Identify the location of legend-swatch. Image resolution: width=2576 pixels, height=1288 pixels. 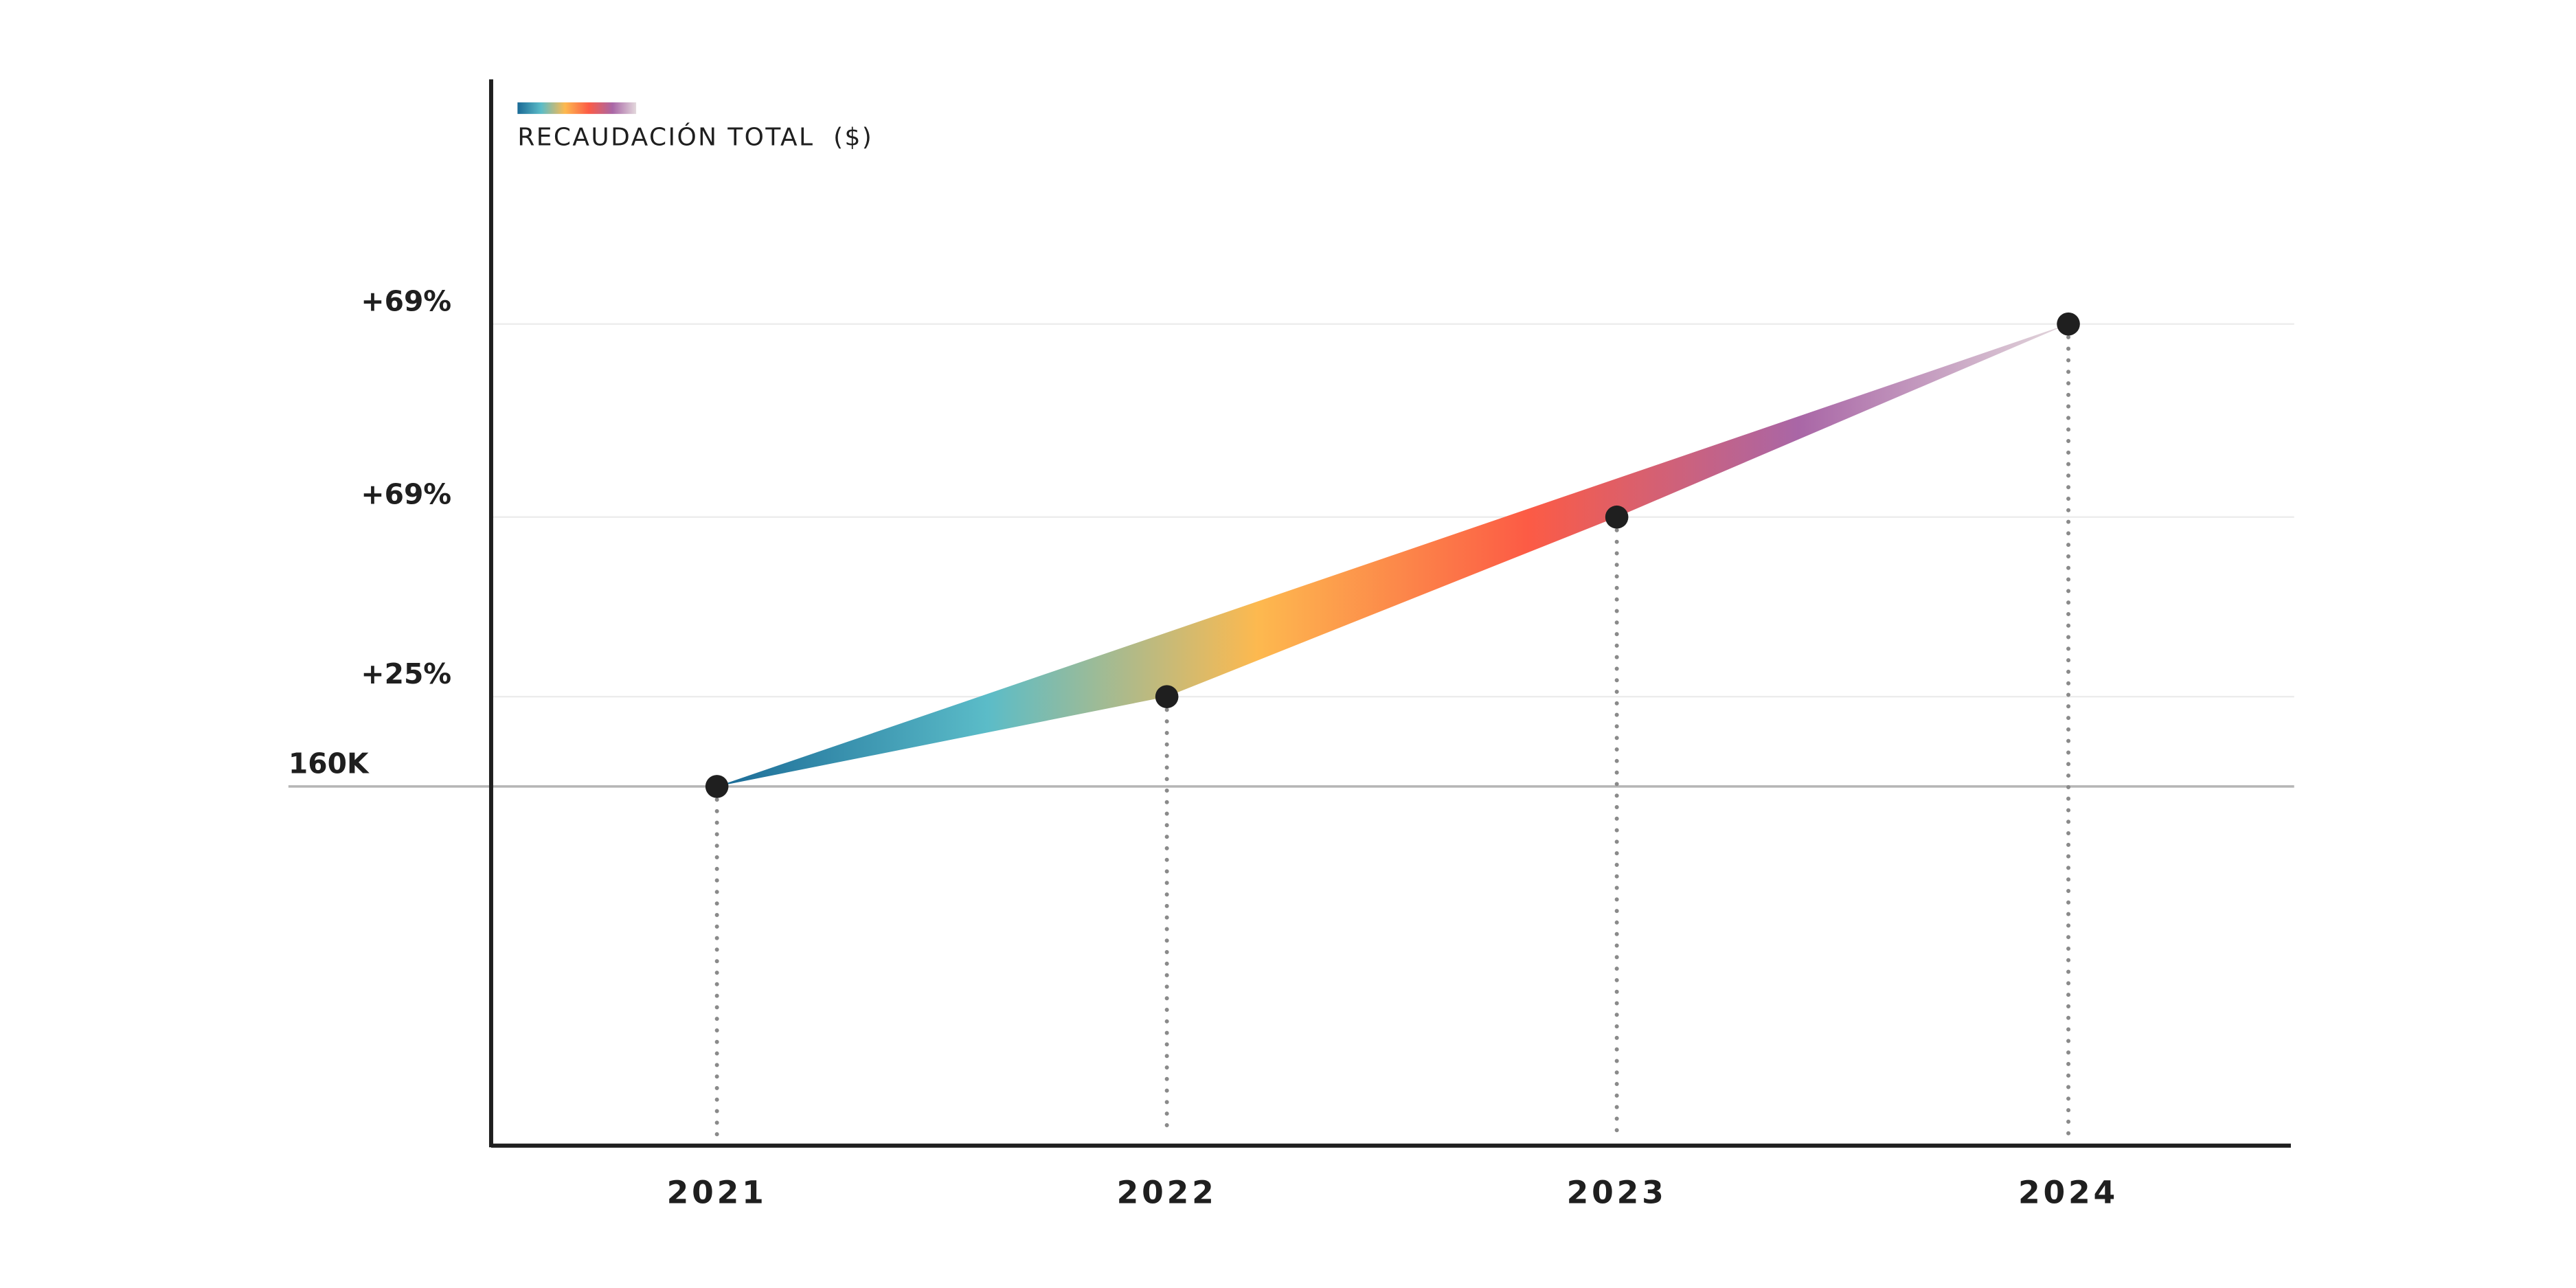
(577, 108).